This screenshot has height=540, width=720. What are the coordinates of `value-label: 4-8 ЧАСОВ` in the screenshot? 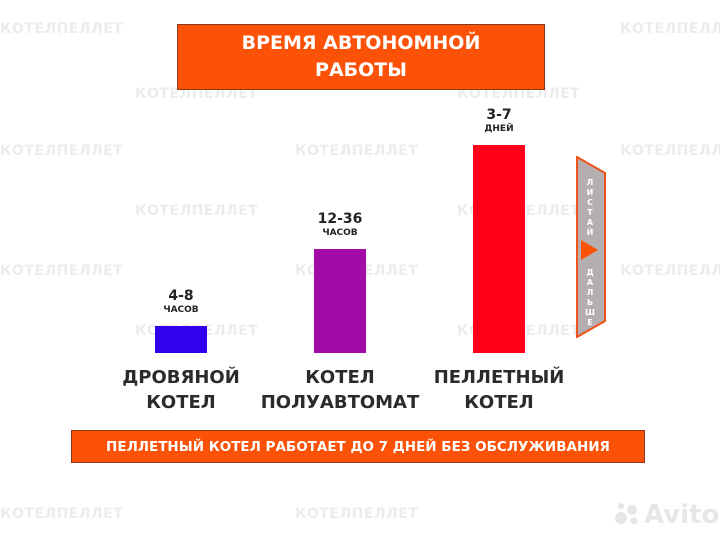 It's located at (181, 302).